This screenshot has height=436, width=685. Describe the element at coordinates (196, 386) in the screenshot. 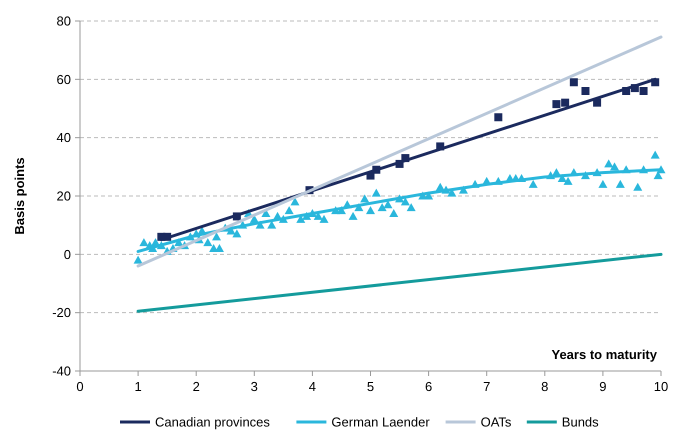

I see `x-tick-label: 2` at that location.